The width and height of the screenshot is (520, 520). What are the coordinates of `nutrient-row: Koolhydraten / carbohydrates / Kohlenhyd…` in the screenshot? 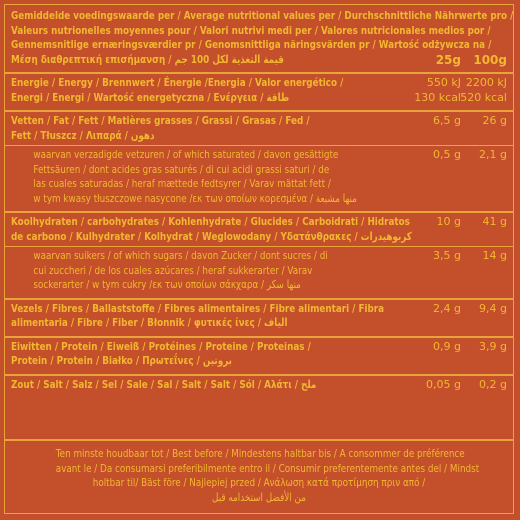 It's located at (259, 228).